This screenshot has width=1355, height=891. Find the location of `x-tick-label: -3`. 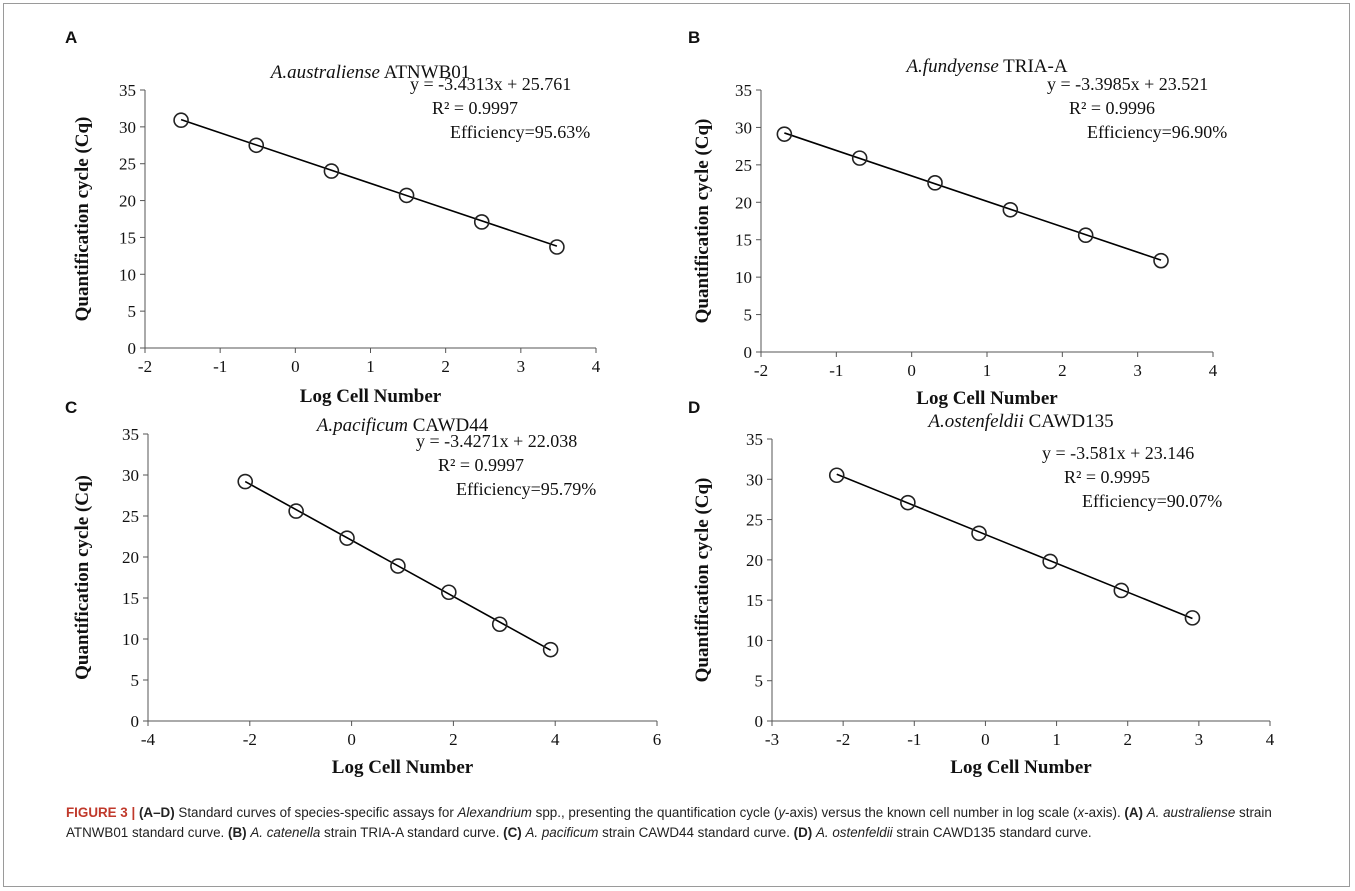

x-tick-label: -3 is located at coordinates (772, 739).